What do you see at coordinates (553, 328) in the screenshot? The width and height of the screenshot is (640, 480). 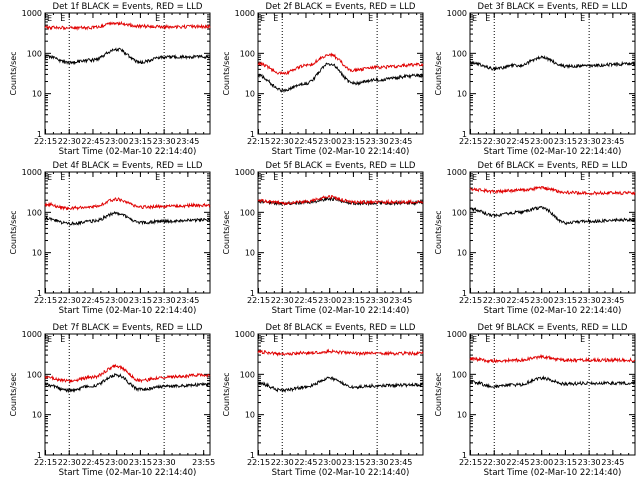 I see `panel-title: Det 9f BLACK = Events, RED = LLD` at bounding box center [553, 328].